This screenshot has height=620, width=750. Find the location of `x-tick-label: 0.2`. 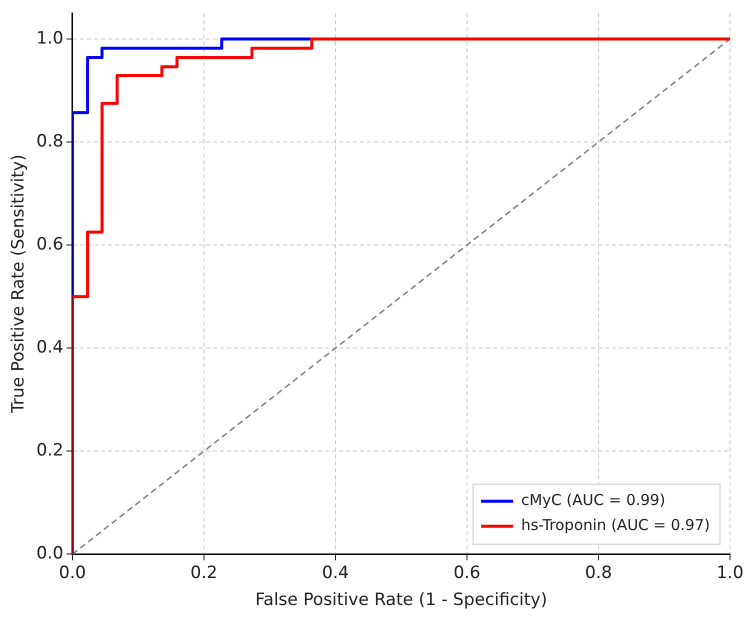

x-tick-label: 0.2 is located at coordinates (204, 572).